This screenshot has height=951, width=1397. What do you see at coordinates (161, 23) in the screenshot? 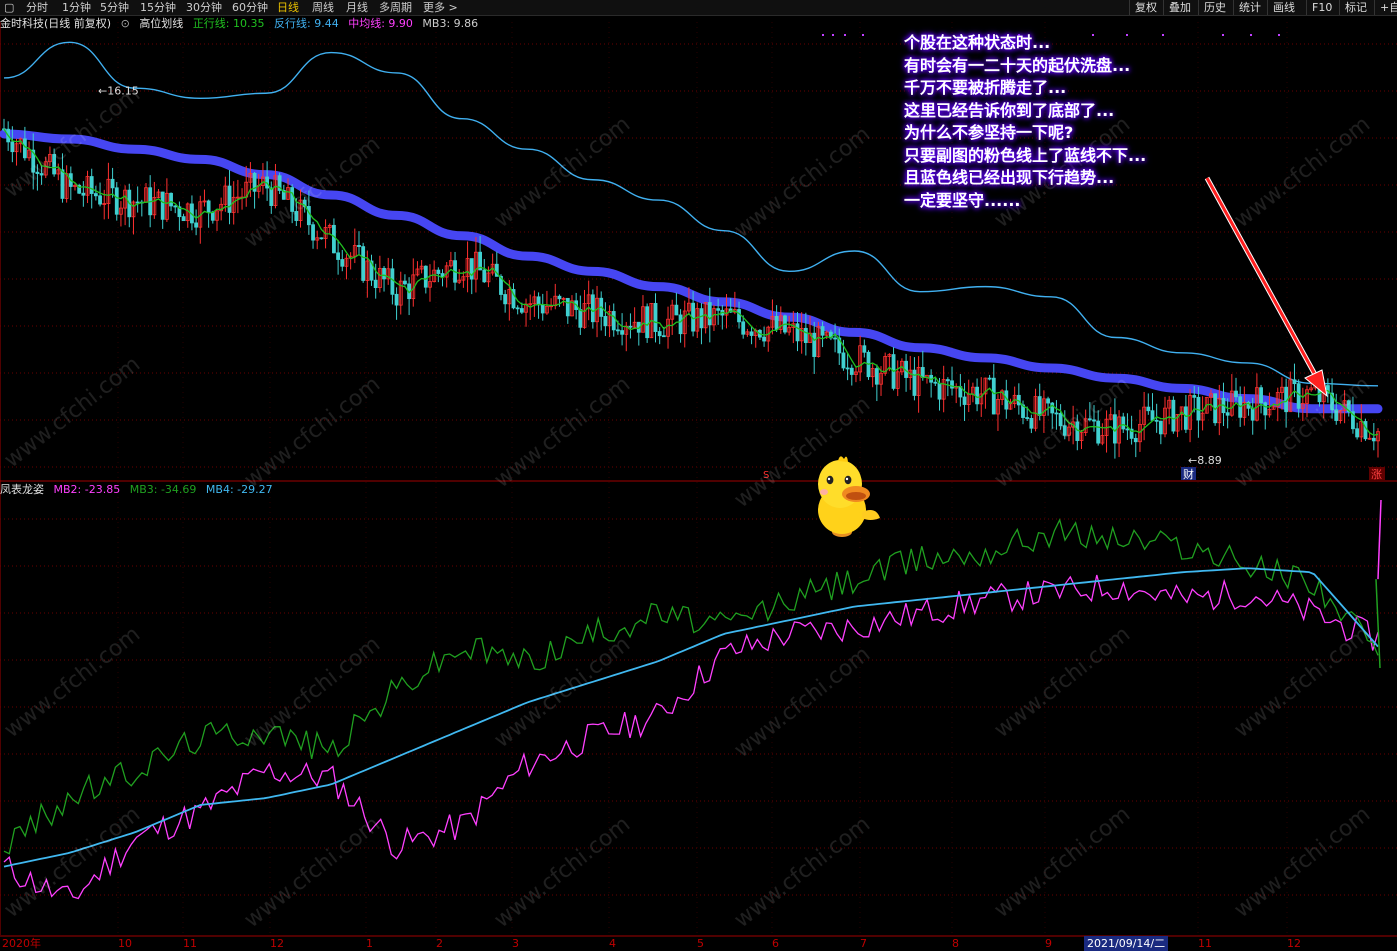
I see `indicator-name: 高位划线` at bounding box center [161, 23].